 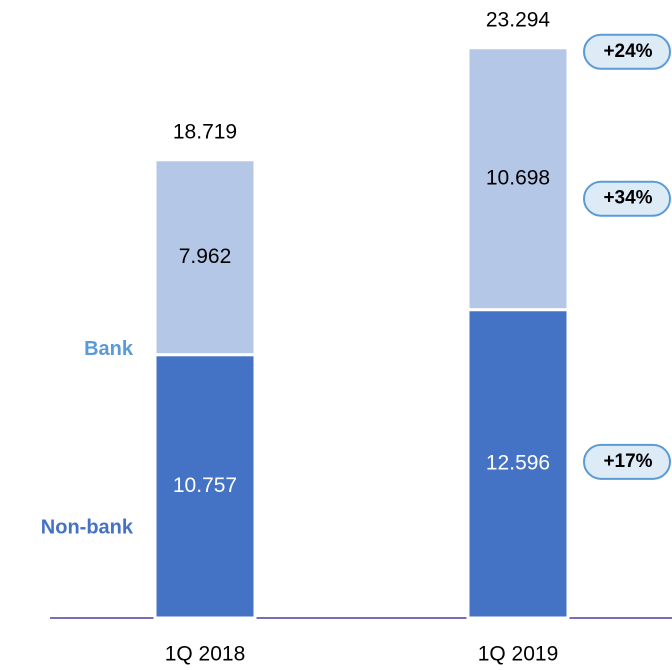 I want to click on total-label: 18.719, so click(x=205, y=131).